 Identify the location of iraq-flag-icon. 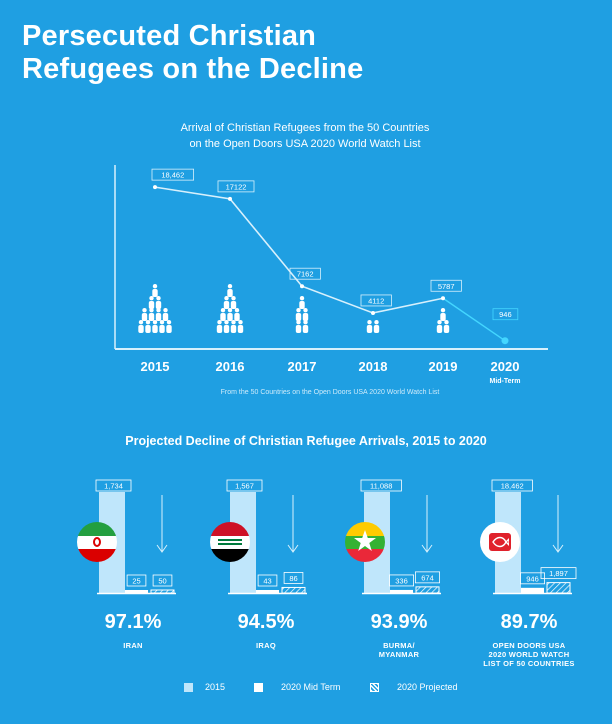
(230, 542).